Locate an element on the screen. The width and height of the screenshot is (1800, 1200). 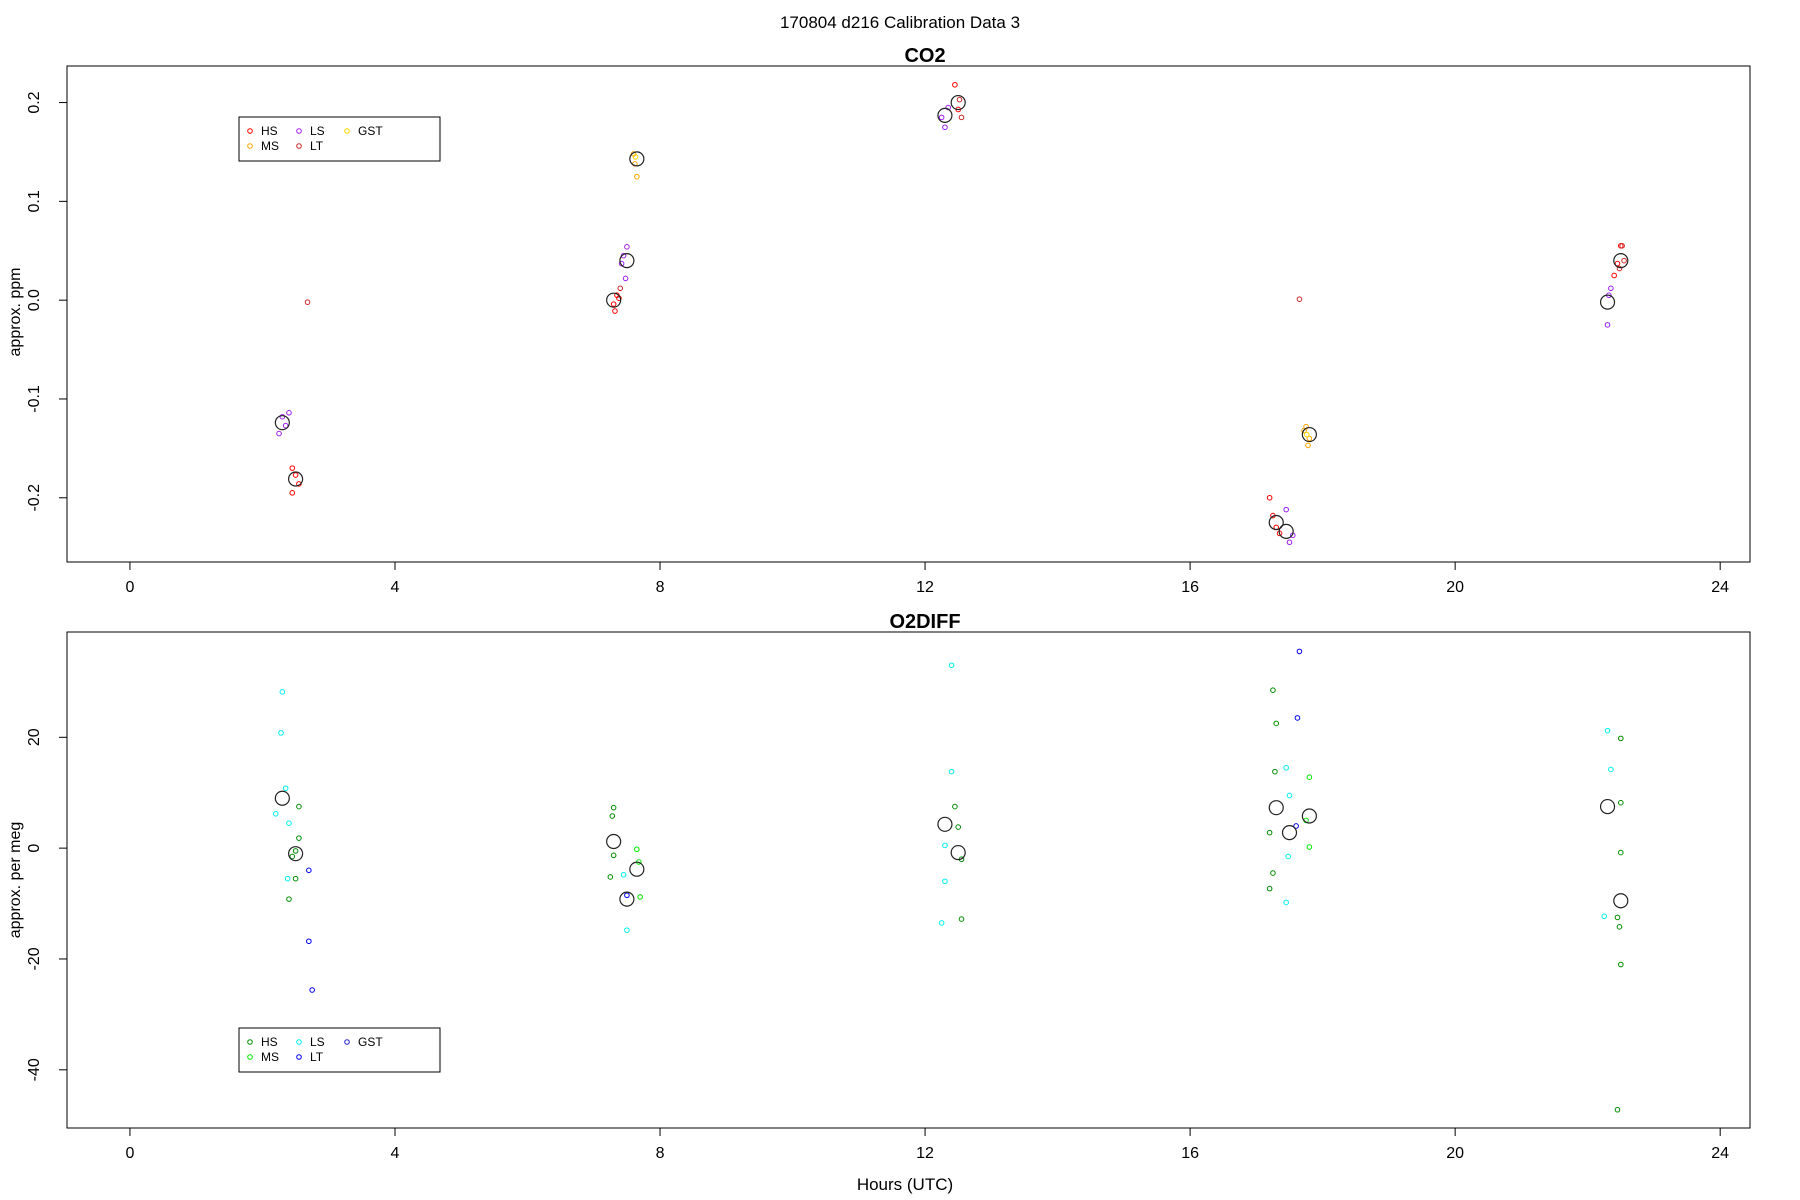
co2-y-axis-label: approx. ppm is located at coordinates (15, 312).